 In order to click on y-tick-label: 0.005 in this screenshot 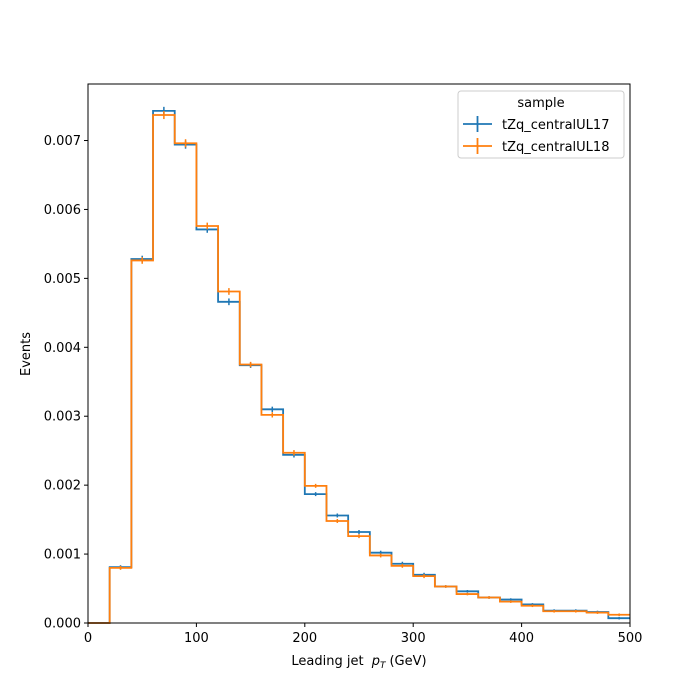, I will do `click(62, 279)`.